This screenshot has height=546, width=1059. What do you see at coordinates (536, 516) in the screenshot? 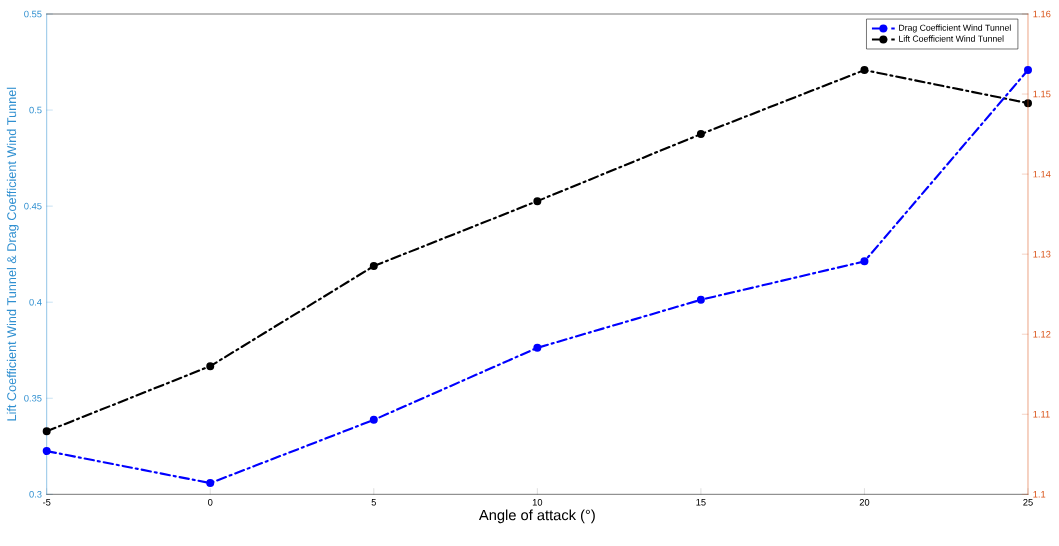
I see `x-axis-title: Angle of attack (°)` at bounding box center [536, 516].